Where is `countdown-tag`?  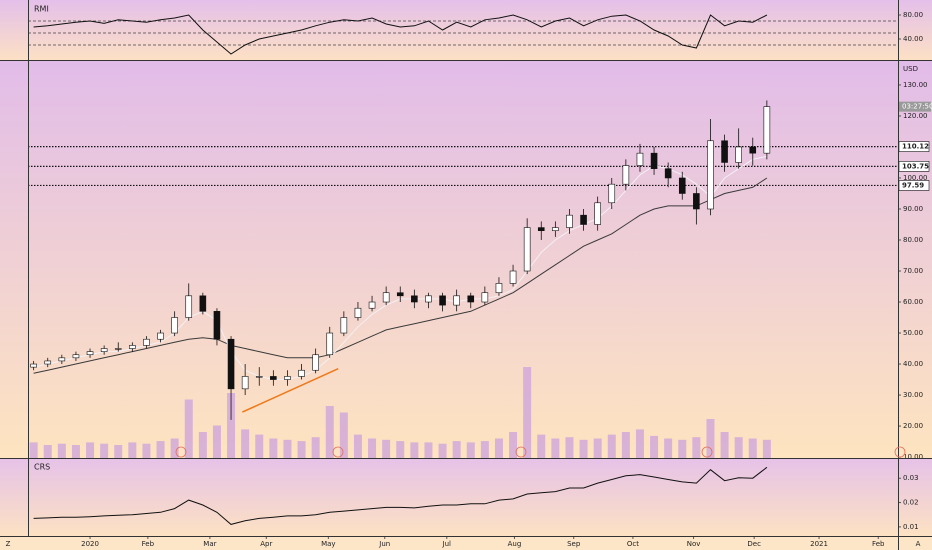
countdown-tag is located at coordinates (915, 106).